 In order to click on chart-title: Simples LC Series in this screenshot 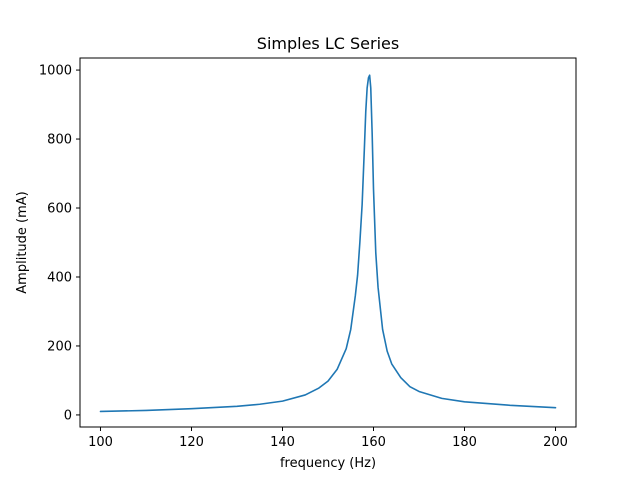, I will do `click(328, 43)`.